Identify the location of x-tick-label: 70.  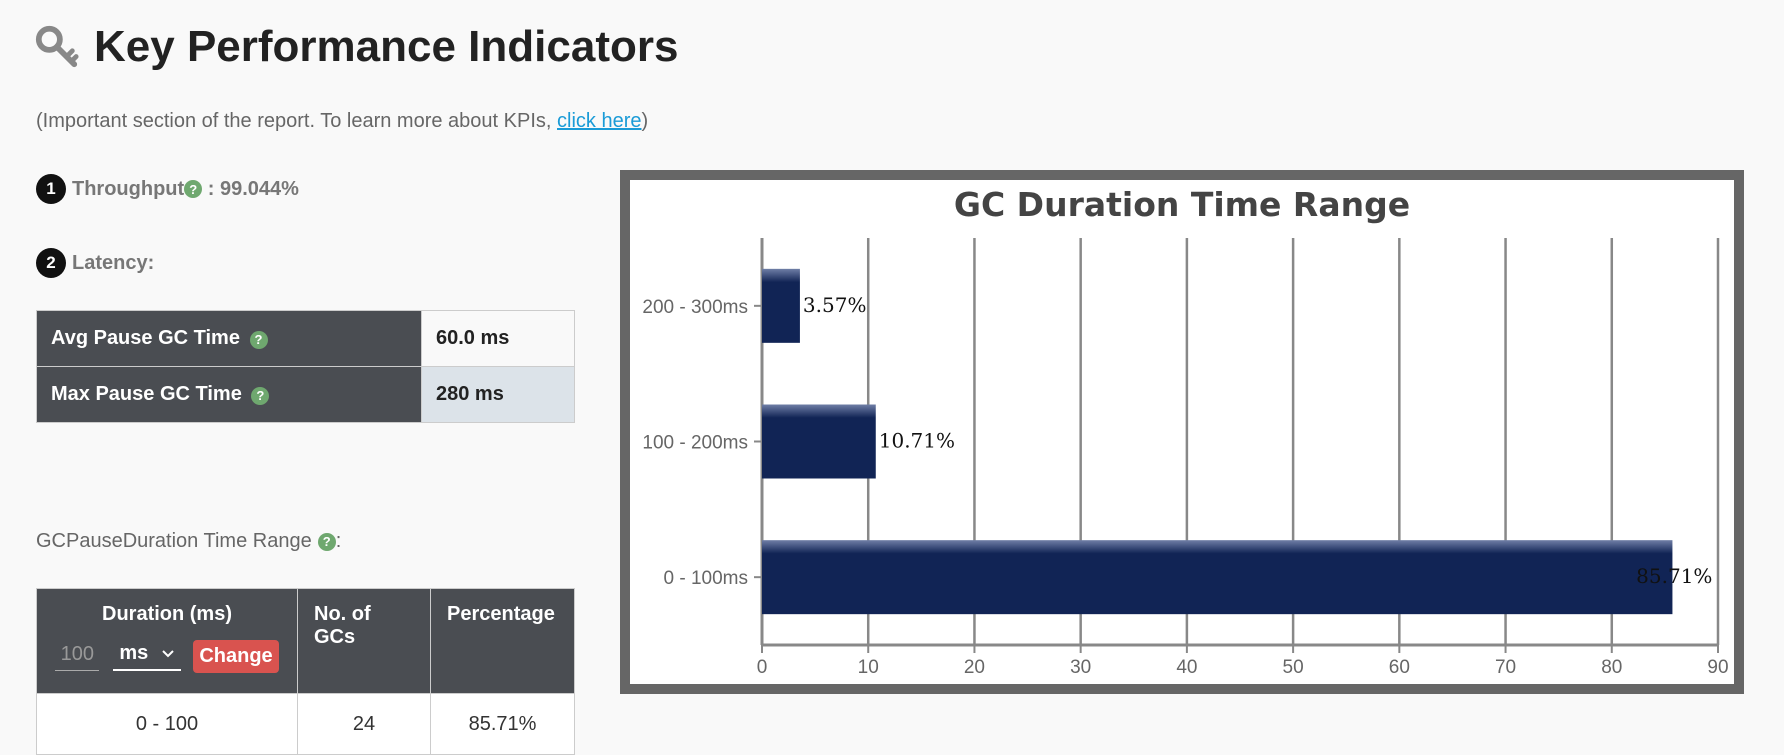
(1505, 667).